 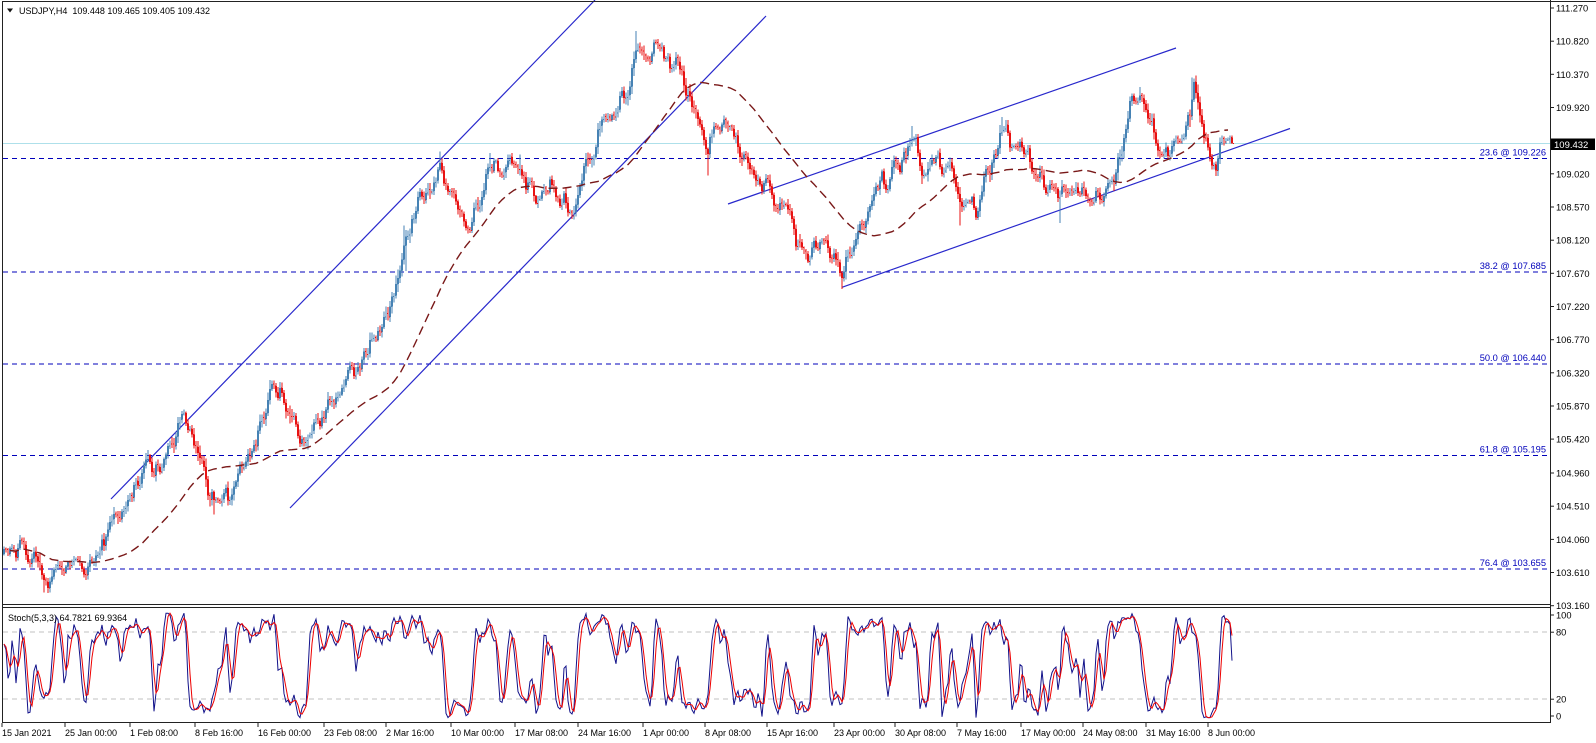 What do you see at coordinates (1573, 540) in the screenshot?
I see `svg-text: 104.060` at bounding box center [1573, 540].